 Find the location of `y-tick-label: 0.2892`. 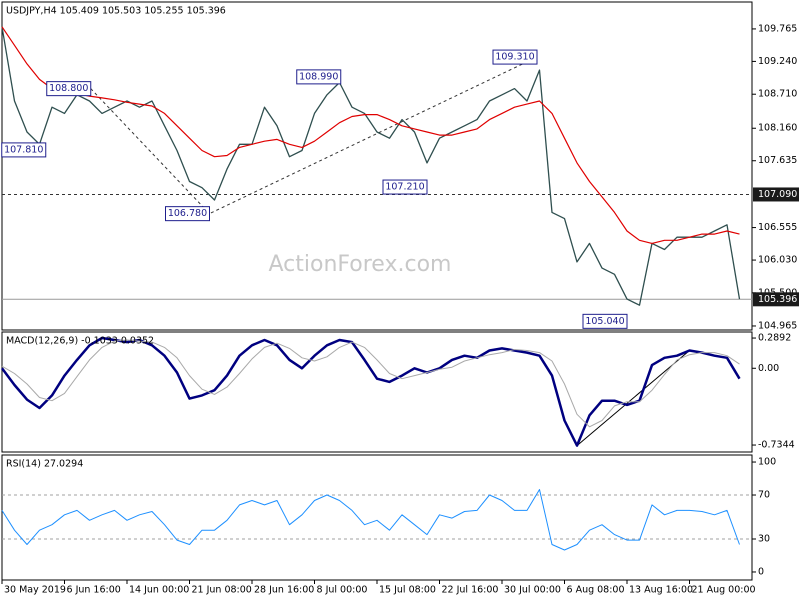

y-tick-label: 0.2892 is located at coordinates (774, 338).